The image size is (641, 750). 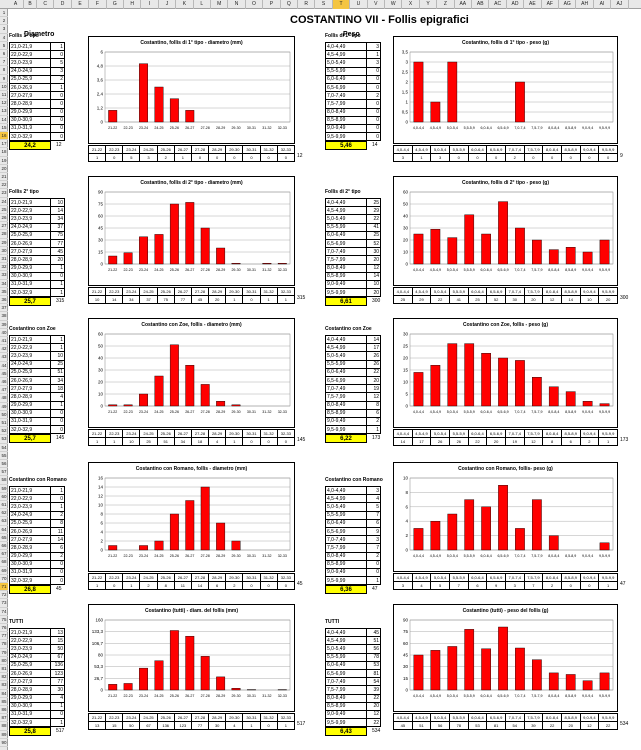 What do you see at coordinates (30, 572) in the screenshot?
I see `diametro-range-cell: 31,0-31,9` at bounding box center [30, 572].